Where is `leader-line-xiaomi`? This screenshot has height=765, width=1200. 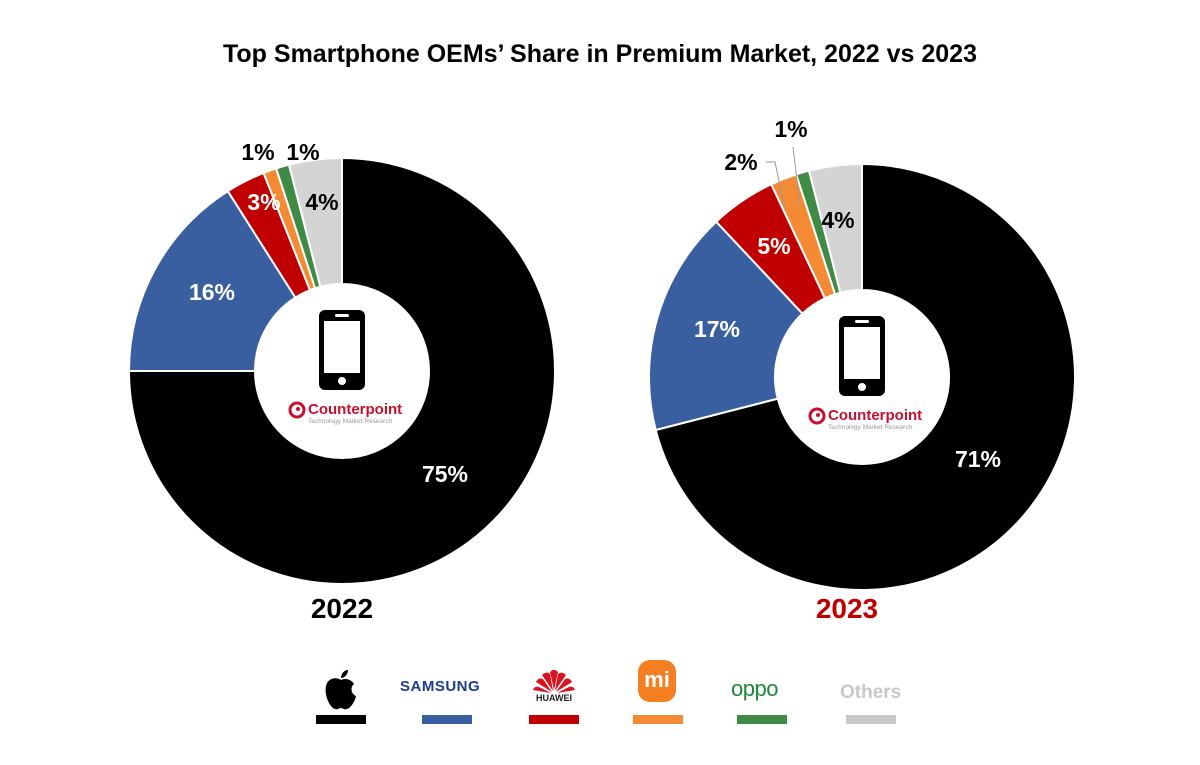 leader-line-xiaomi is located at coordinates (776, 186).